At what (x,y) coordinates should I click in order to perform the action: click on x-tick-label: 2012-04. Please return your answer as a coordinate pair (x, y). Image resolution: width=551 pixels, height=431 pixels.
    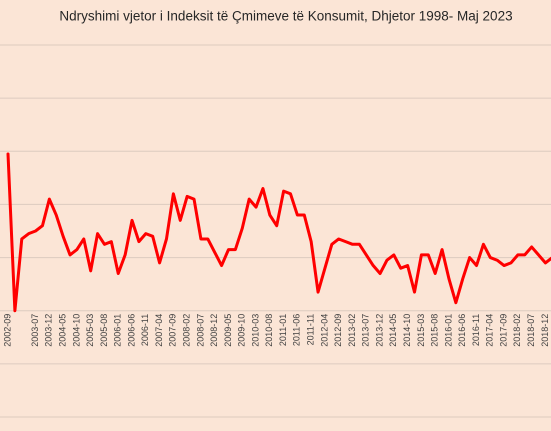
    Looking at the image, I should click on (324, 330).